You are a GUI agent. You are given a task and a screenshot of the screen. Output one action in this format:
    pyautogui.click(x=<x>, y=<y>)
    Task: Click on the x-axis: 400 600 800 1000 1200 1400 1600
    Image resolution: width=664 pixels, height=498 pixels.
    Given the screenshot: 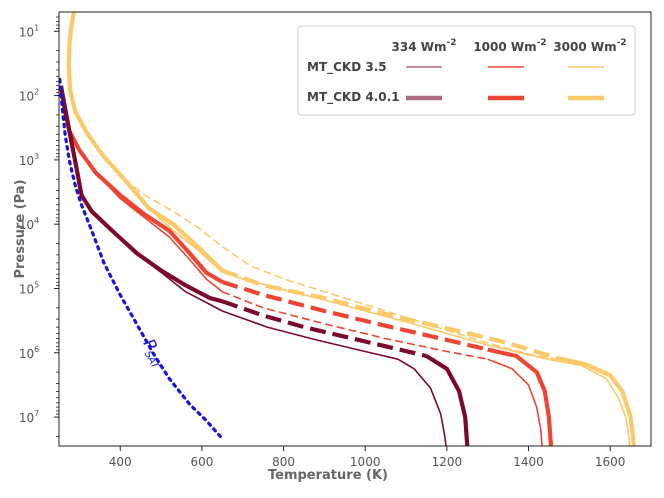 What is the action you would take?
    pyautogui.click(x=367, y=457)
    